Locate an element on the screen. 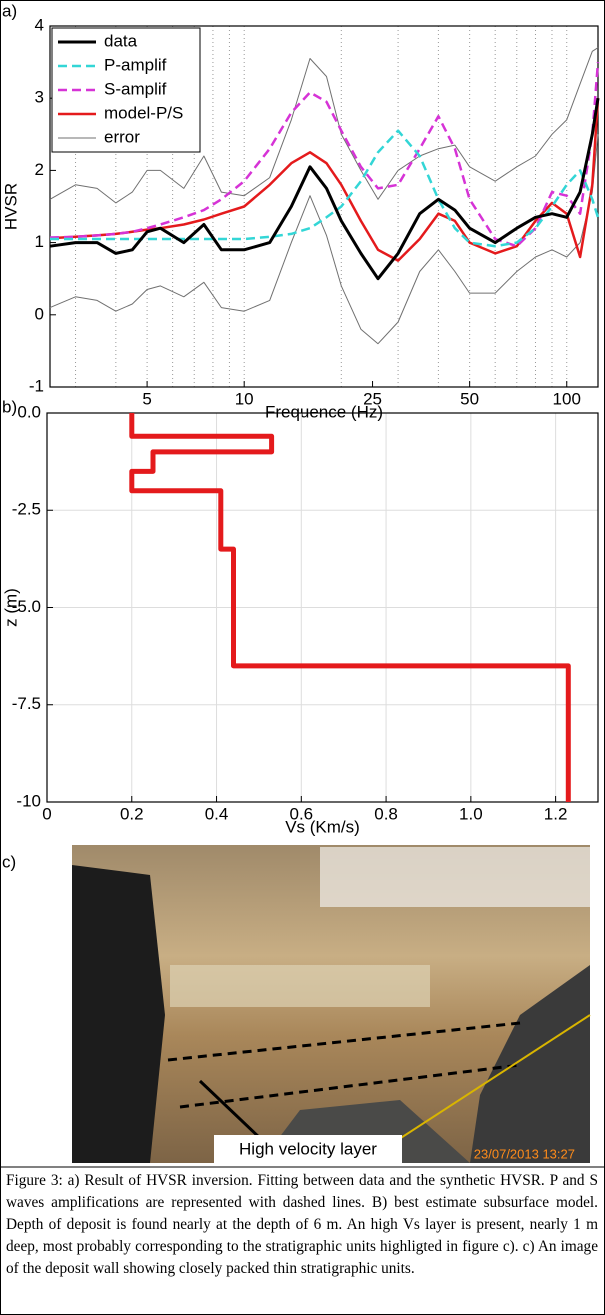 This screenshot has height=1315, width=605. annotation-box is located at coordinates (308, 1150).